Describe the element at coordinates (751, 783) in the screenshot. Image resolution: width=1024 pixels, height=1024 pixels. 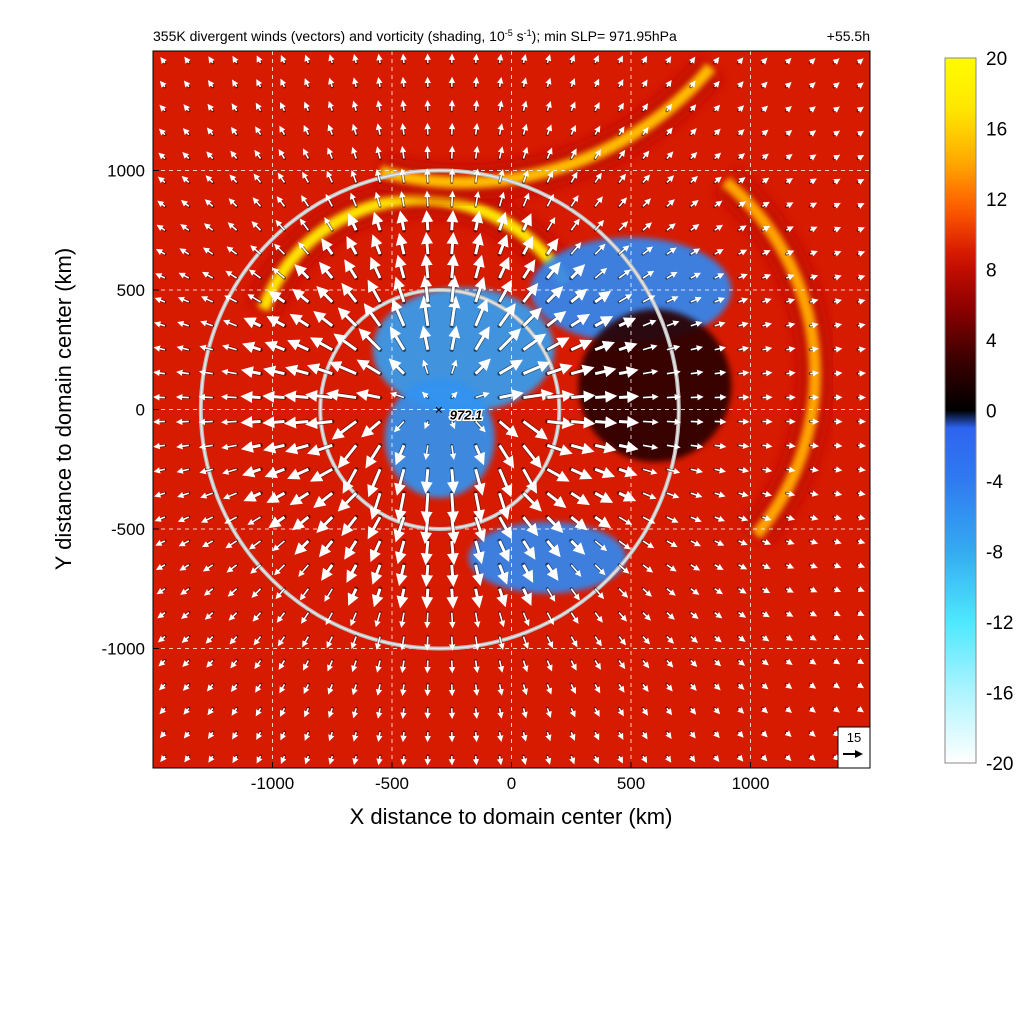
I see `x-tick-label: 1000` at that location.